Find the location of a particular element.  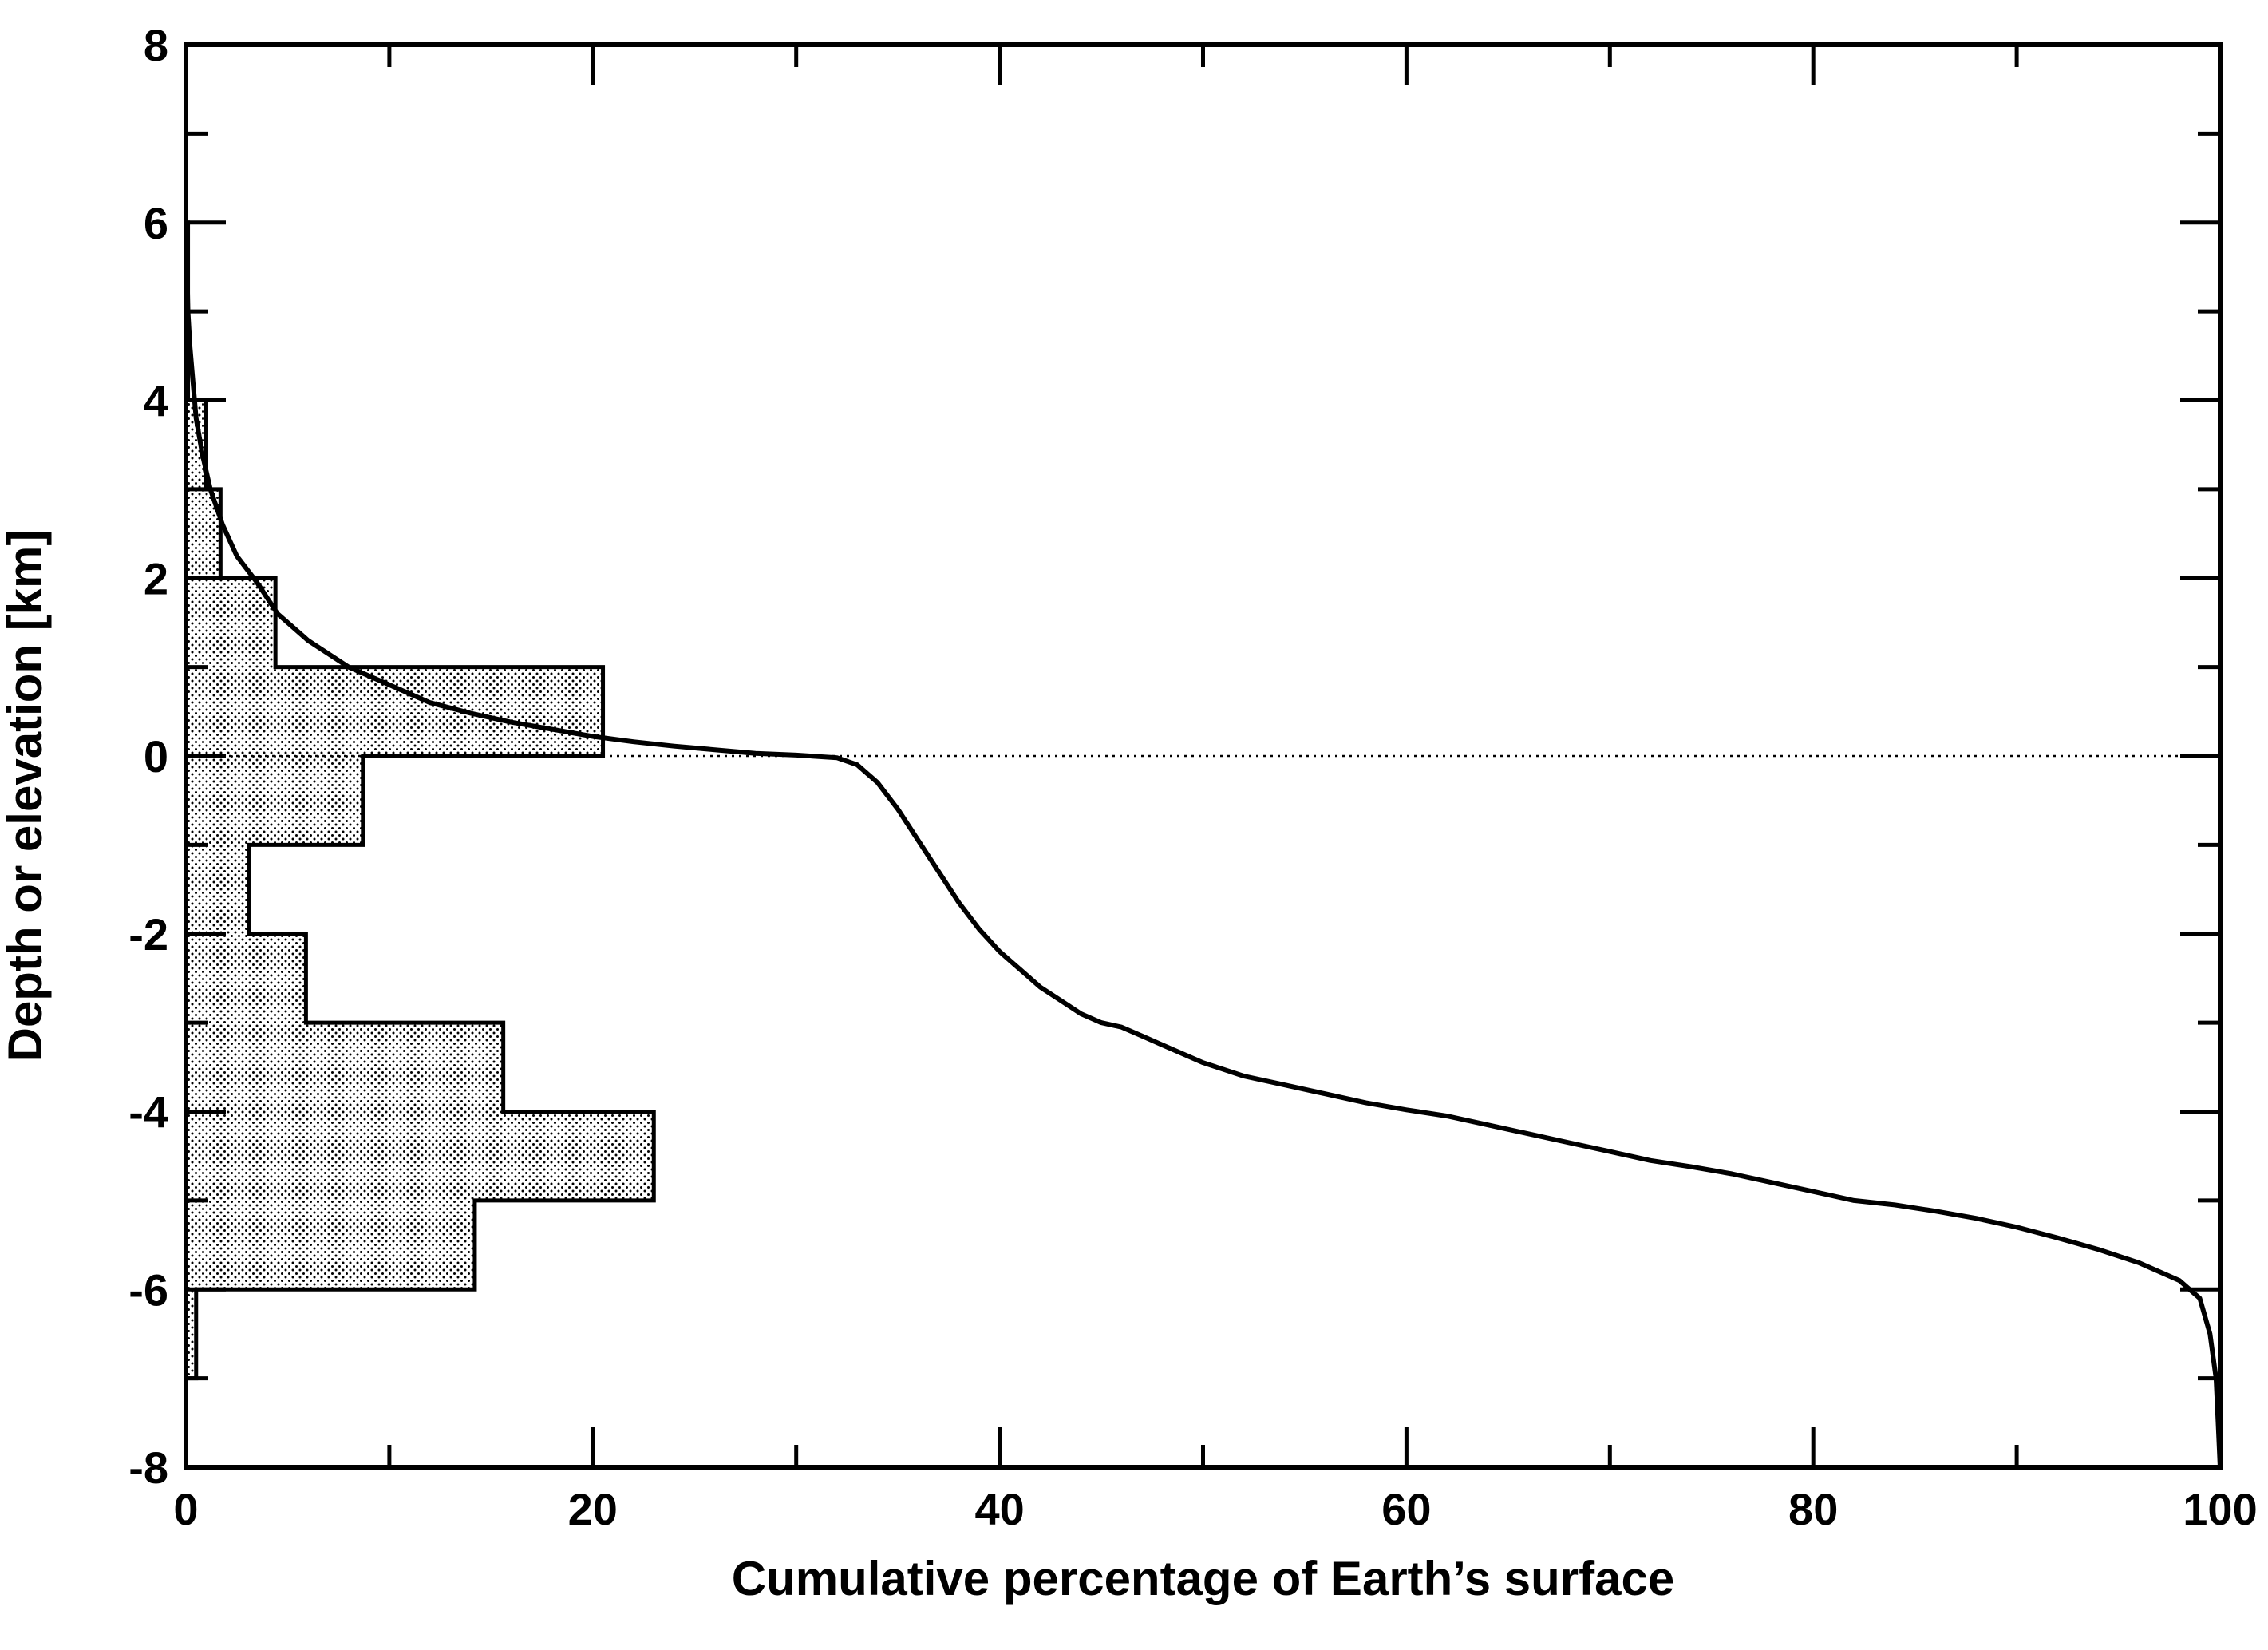

y-tick-label-1: -6 is located at coordinates (148, 1289).